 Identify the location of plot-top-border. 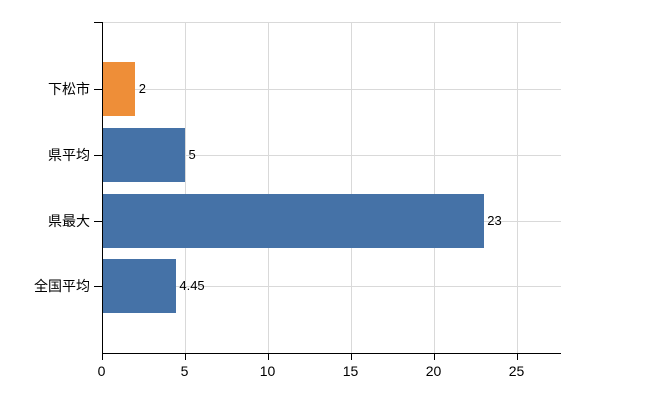
(331, 22).